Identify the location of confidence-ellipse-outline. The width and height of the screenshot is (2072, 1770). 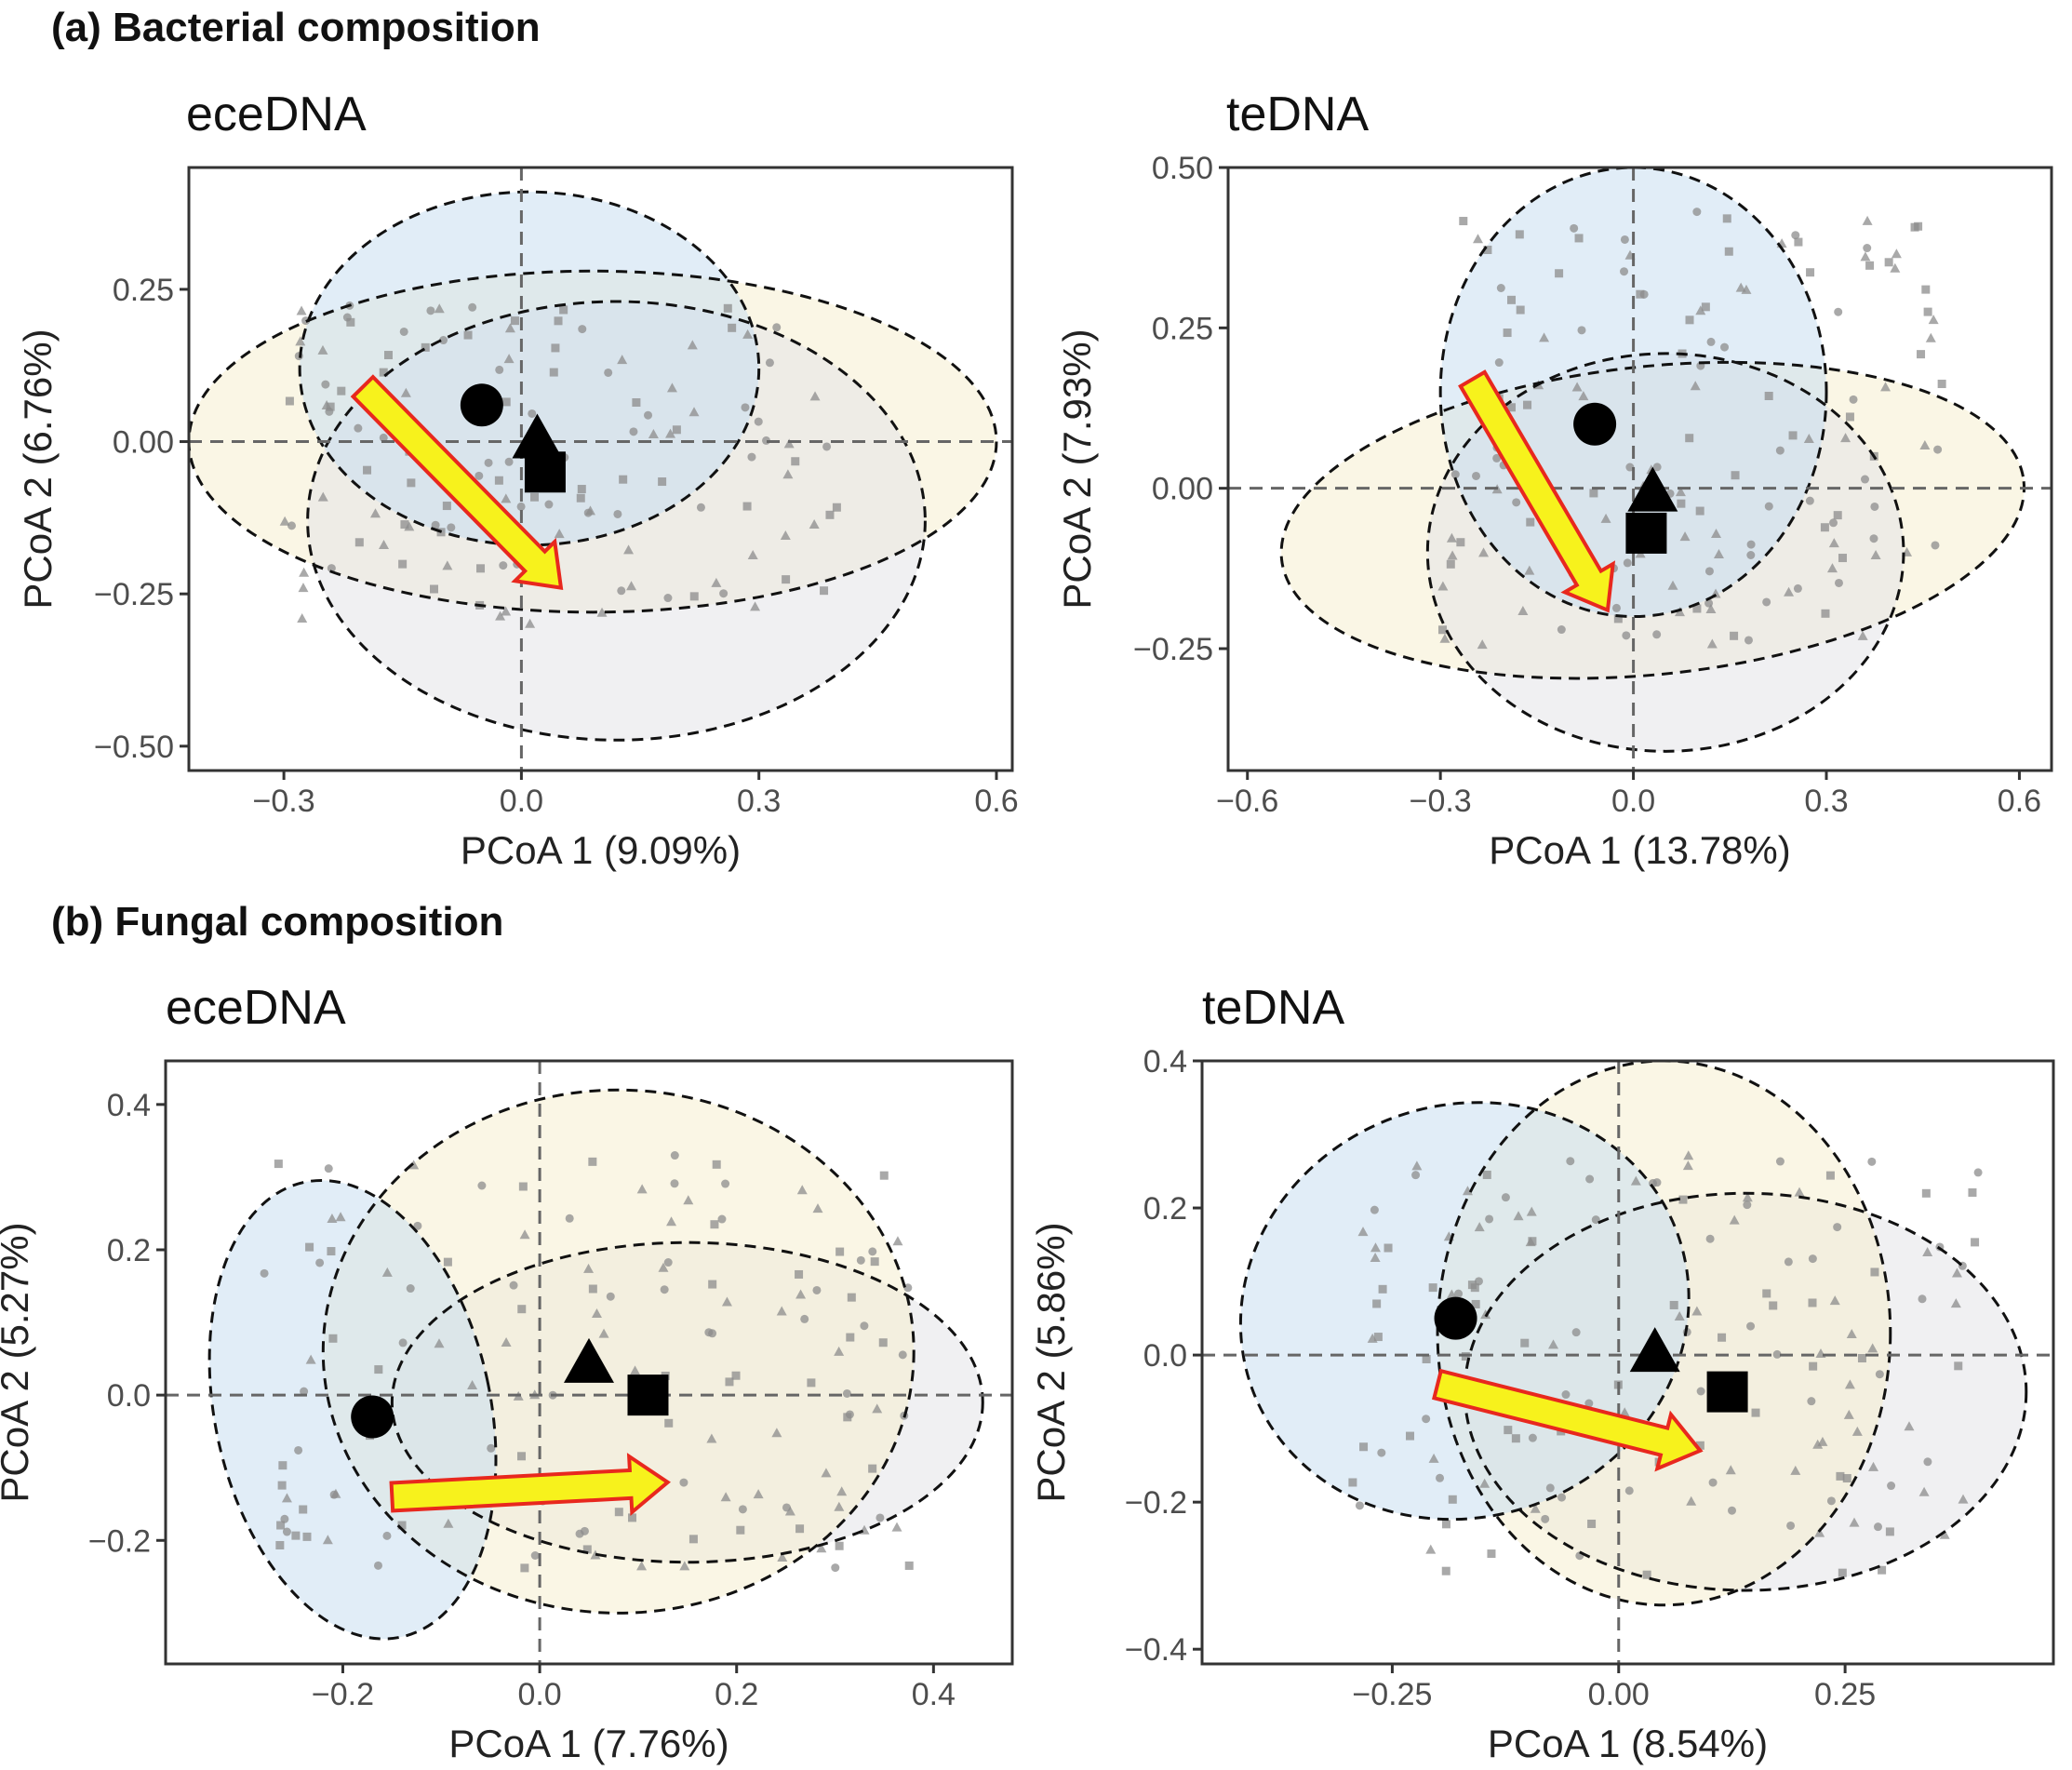
(1465, 1311).